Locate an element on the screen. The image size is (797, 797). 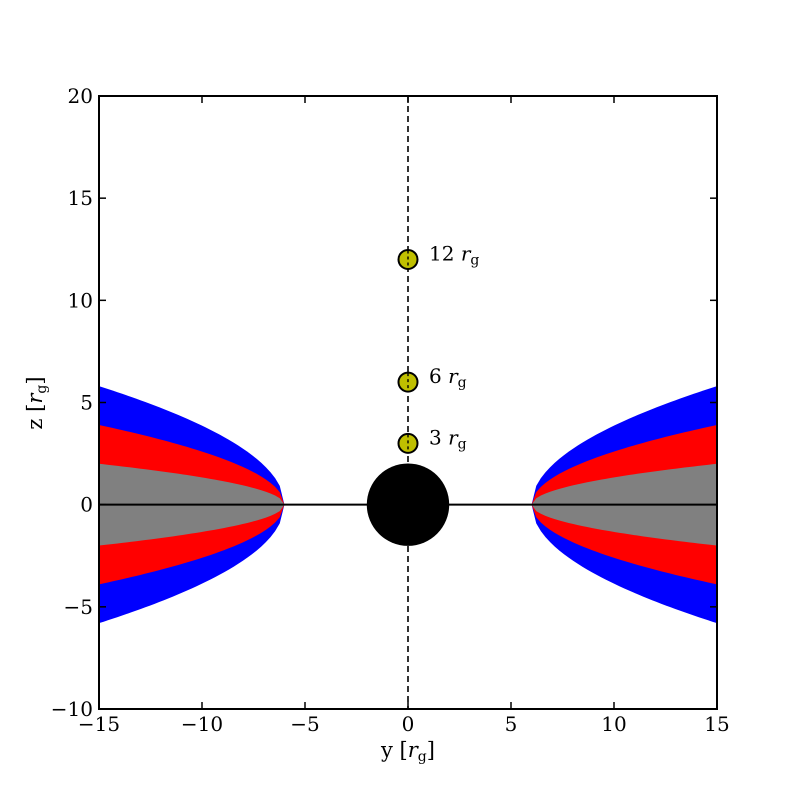
x-tick-label: −10 is located at coordinates (202, 724).